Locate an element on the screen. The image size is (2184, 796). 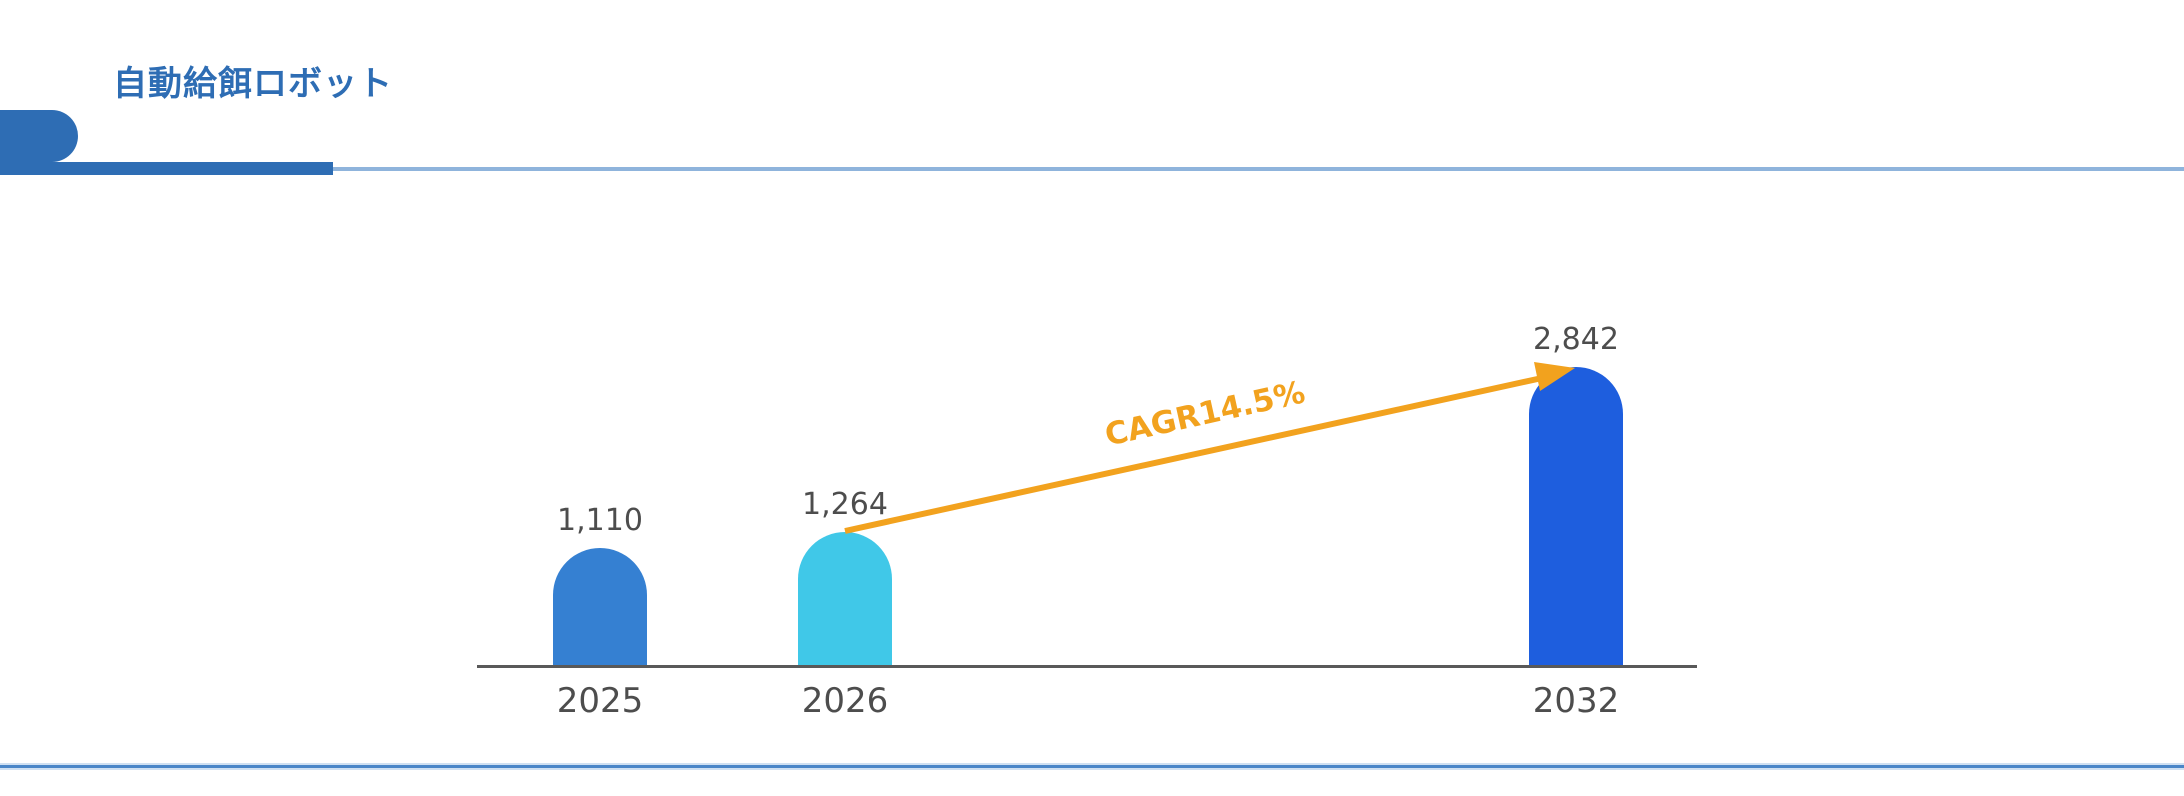
x-axis-line is located at coordinates (1087, 666).